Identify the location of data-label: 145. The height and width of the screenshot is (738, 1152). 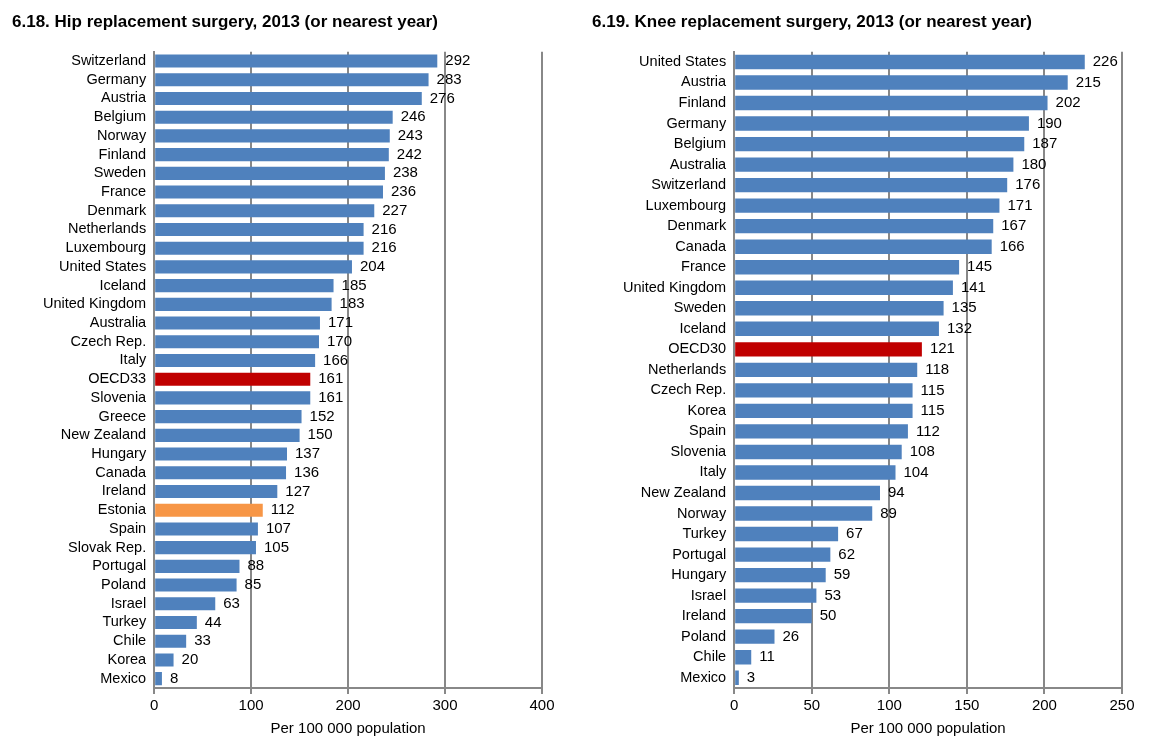
(980, 266).